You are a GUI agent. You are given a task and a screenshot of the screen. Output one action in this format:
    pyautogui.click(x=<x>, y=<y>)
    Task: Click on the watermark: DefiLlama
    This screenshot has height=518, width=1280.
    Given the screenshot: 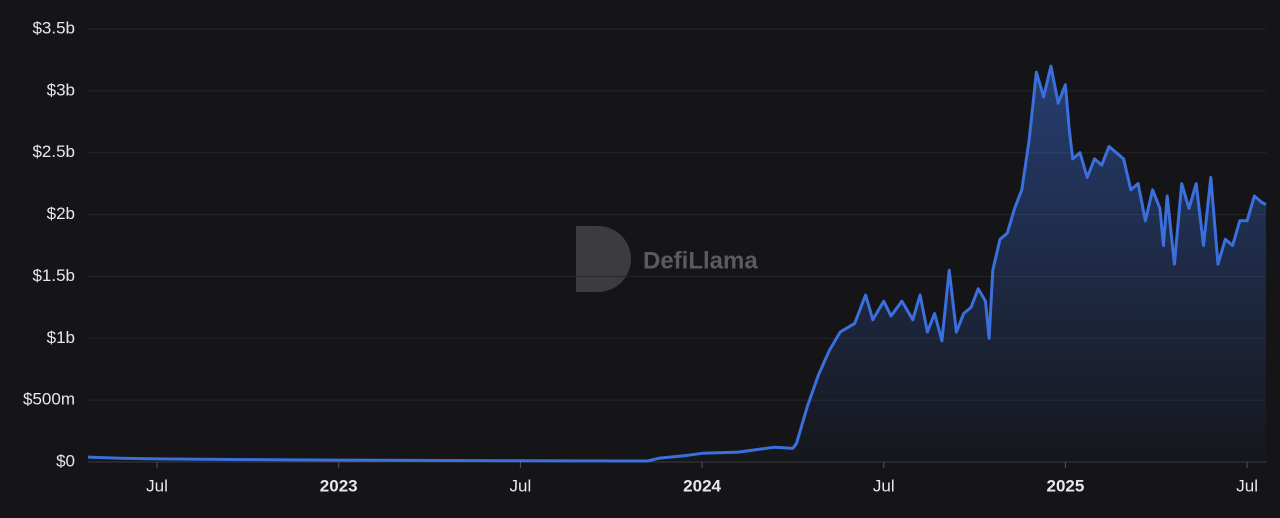 What is the action you would take?
    pyautogui.click(x=667, y=259)
    